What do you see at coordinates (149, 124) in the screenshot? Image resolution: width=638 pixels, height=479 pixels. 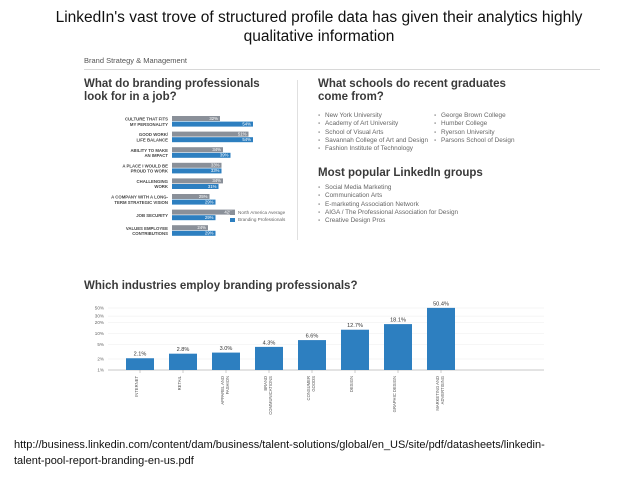 I see `category-label: MY PERSONALITY` at bounding box center [149, 124].